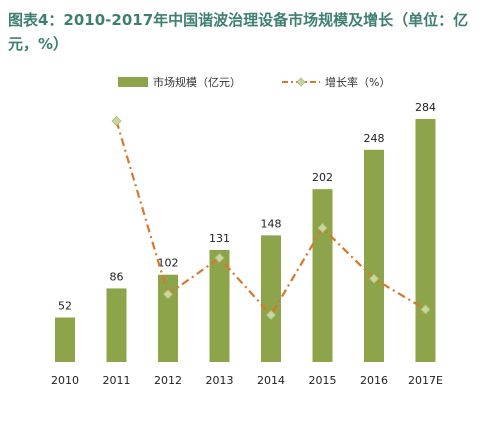 Image resolution: width=495 pixels, height=433 pixels. What do you see at coordinates (425, 240) in the screenshot?
I see `bar-2017E` at bounding box center [425, 240].